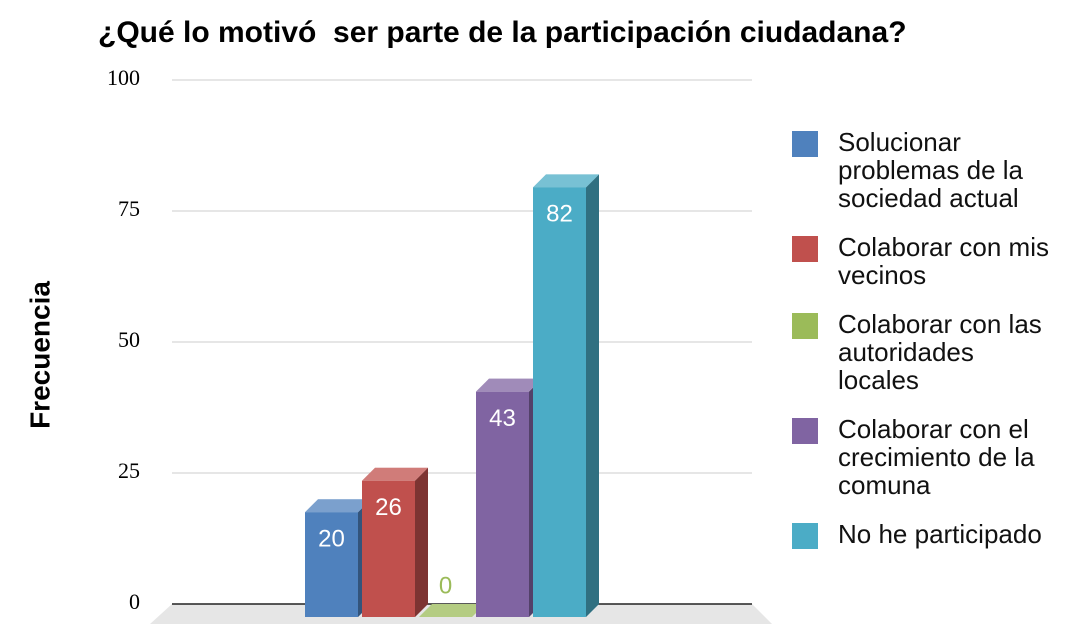  Describe the element at coordinates (502, 418) in the screenshot. I see `data-label: 43` at that location.